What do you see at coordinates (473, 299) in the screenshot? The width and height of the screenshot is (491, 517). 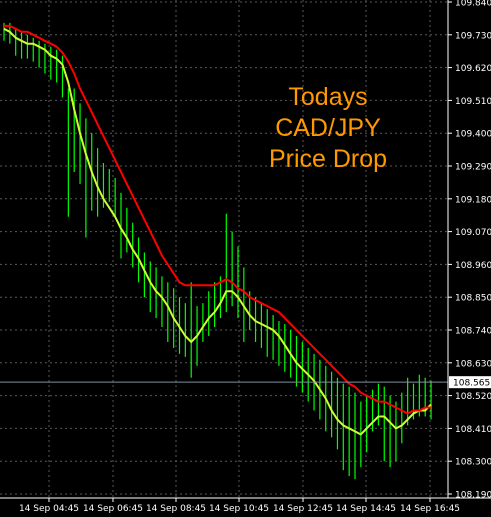 I see `y-tick-label: 108.850` at bounding box center [473, 299].